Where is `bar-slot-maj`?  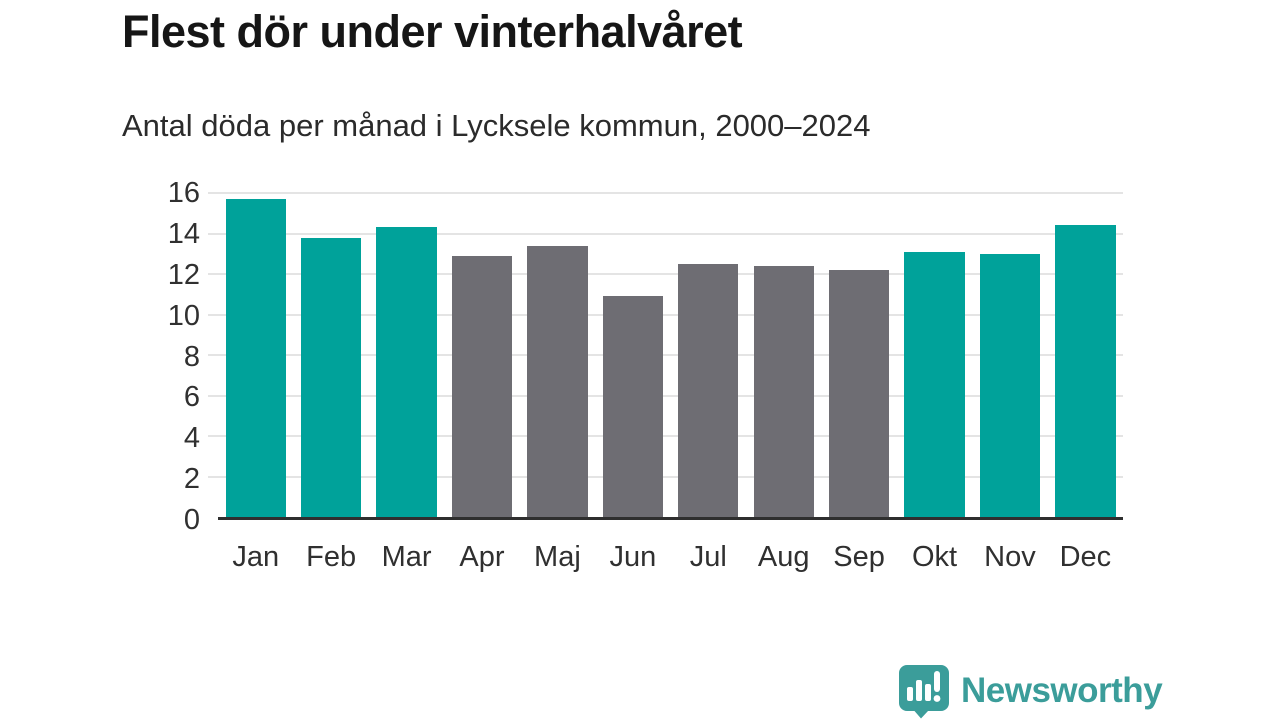 bar-slot-maj is located at coordinates (557, 355).